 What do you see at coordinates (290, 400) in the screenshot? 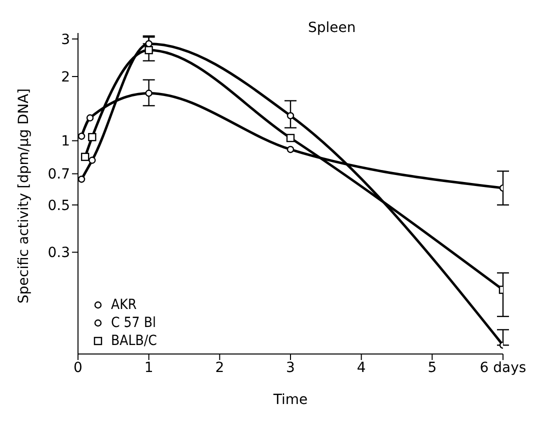
I see `x-axis-title: Time` at bounding box center [290, 400].